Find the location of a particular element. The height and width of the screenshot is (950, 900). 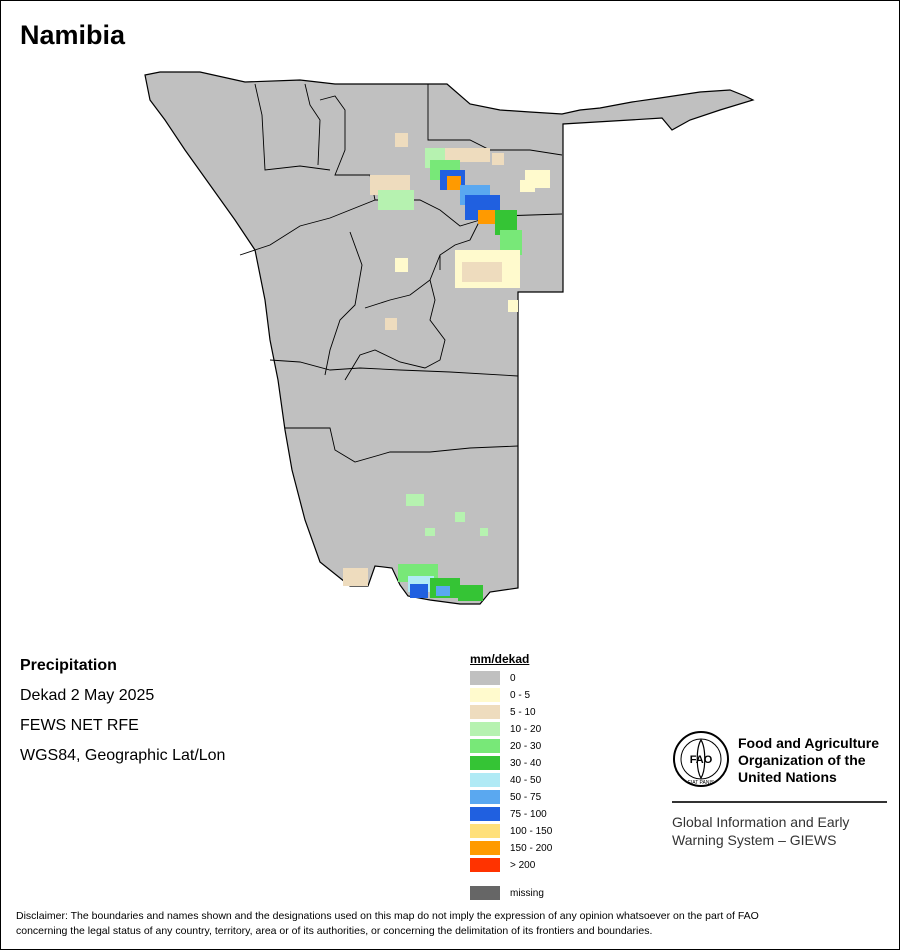

legend-label: 75 - 100 is located at coordinates (528, 814).